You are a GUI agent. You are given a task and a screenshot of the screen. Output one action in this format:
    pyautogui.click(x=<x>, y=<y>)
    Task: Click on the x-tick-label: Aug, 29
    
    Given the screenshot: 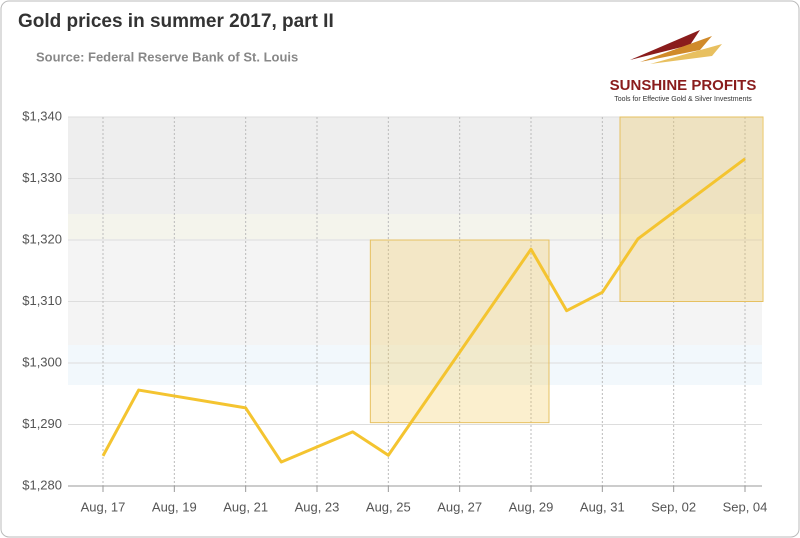 What is the action you would take?
    pyautogui.click(x=531, y=506)
    